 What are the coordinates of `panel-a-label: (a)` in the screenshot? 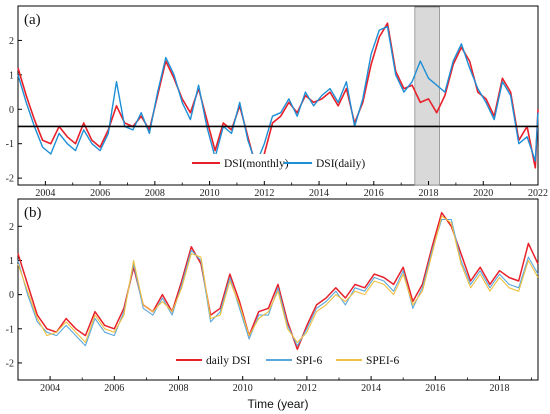 It's located at (32, 20).